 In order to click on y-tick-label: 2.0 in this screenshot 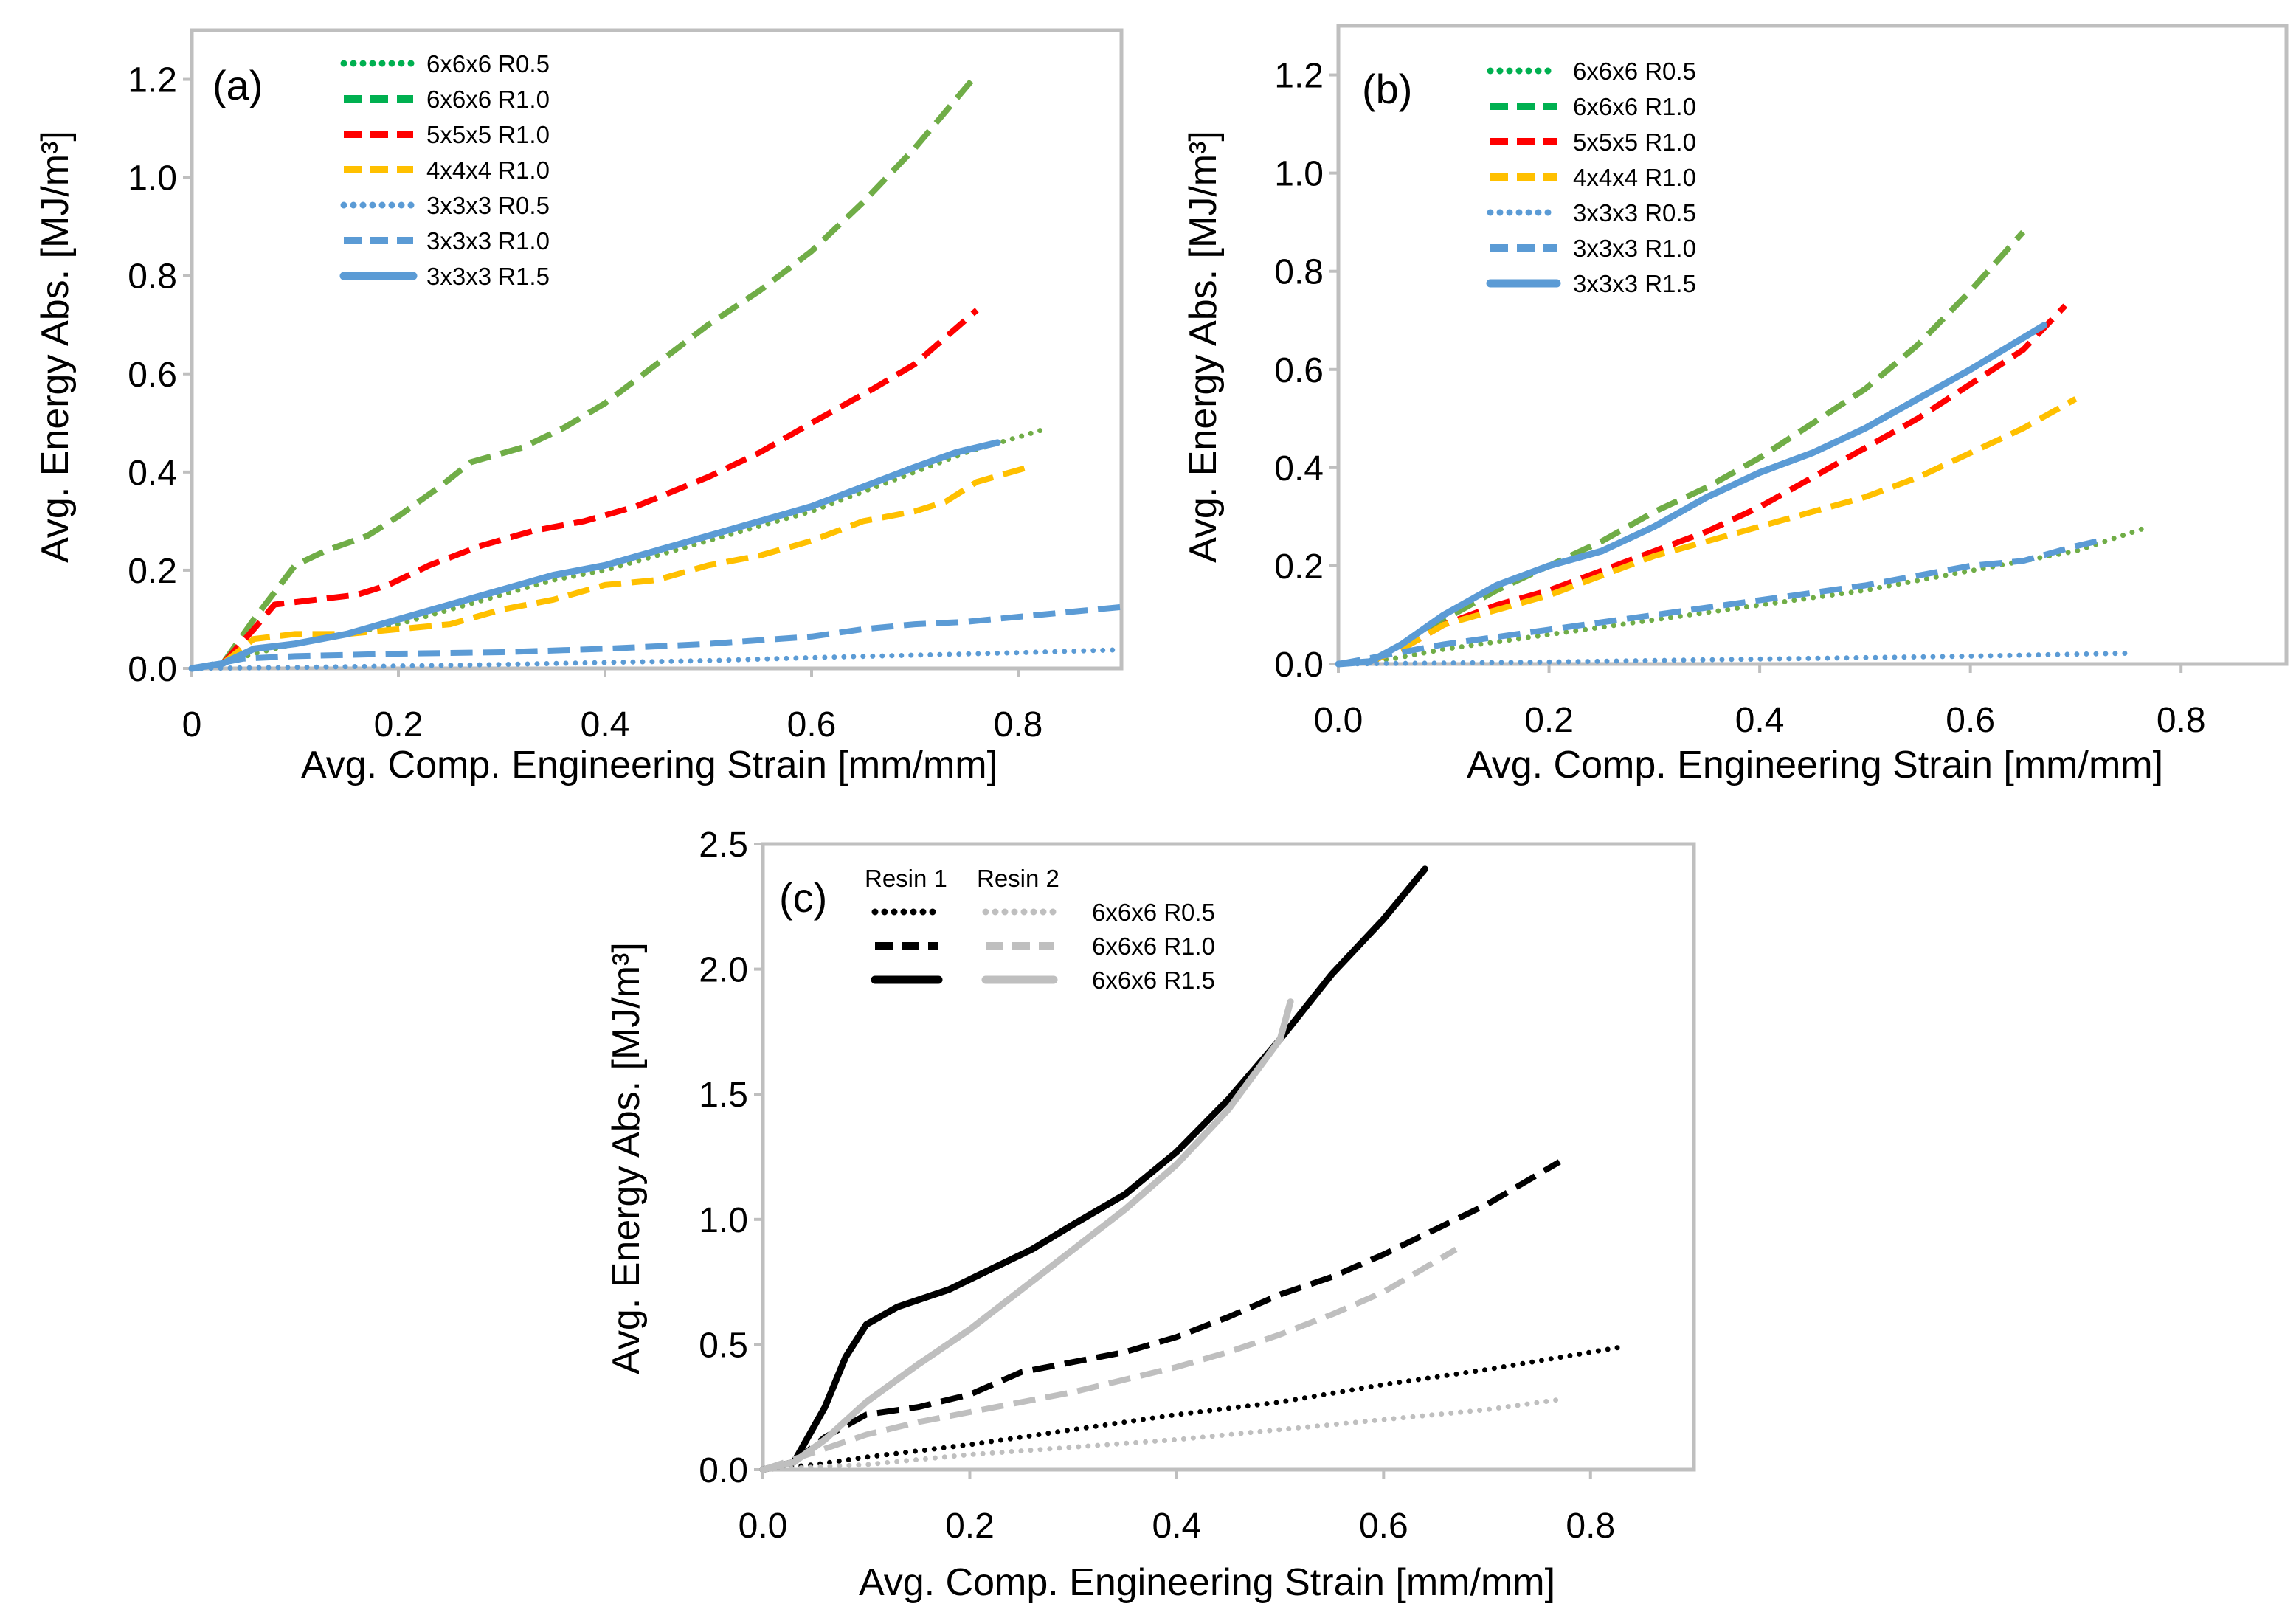, I will do `click(723, 971)`.